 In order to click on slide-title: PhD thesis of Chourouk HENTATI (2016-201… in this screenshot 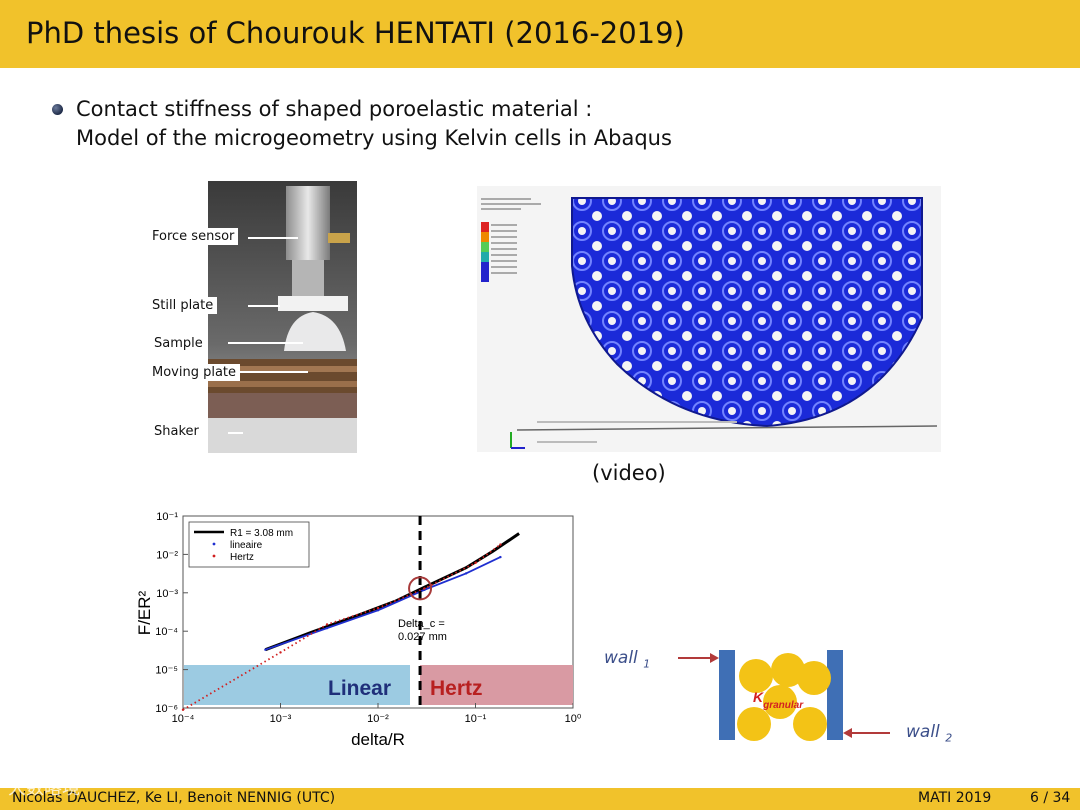, I will do `click(355, 33)`.